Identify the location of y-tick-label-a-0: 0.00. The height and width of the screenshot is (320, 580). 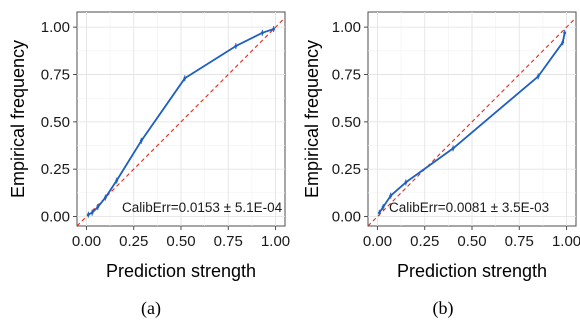
(55, 217).